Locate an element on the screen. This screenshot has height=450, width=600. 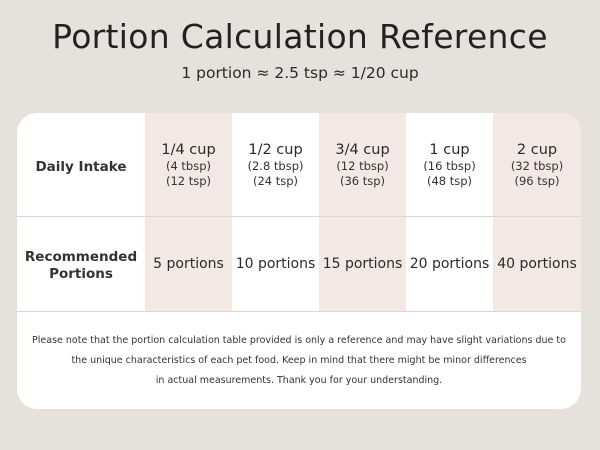
portions-cell-2: 10 portions is located at coordinates (275, 264).